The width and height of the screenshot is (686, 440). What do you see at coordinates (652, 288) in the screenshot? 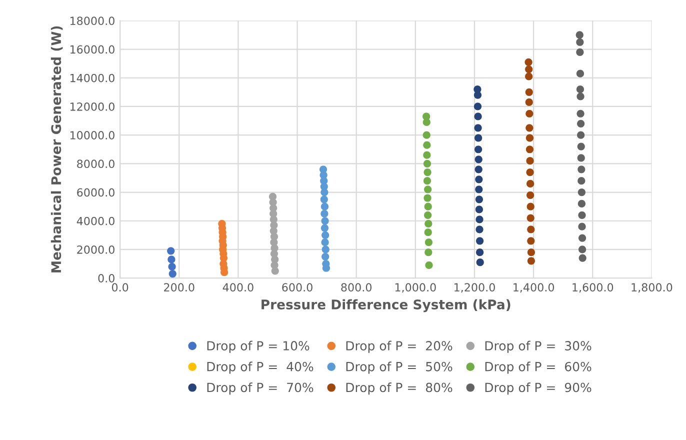
I see `x-tick-label: 1,800.0` at bounding box center [652, 288].